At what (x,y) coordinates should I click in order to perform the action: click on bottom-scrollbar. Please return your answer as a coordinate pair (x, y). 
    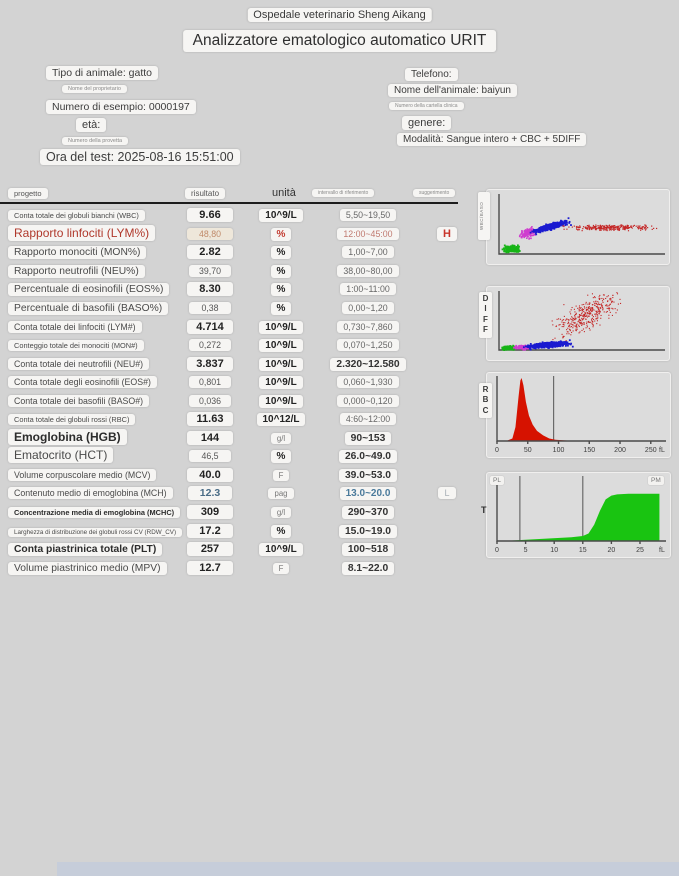
    Looking at the image, I should click on (368, 869).